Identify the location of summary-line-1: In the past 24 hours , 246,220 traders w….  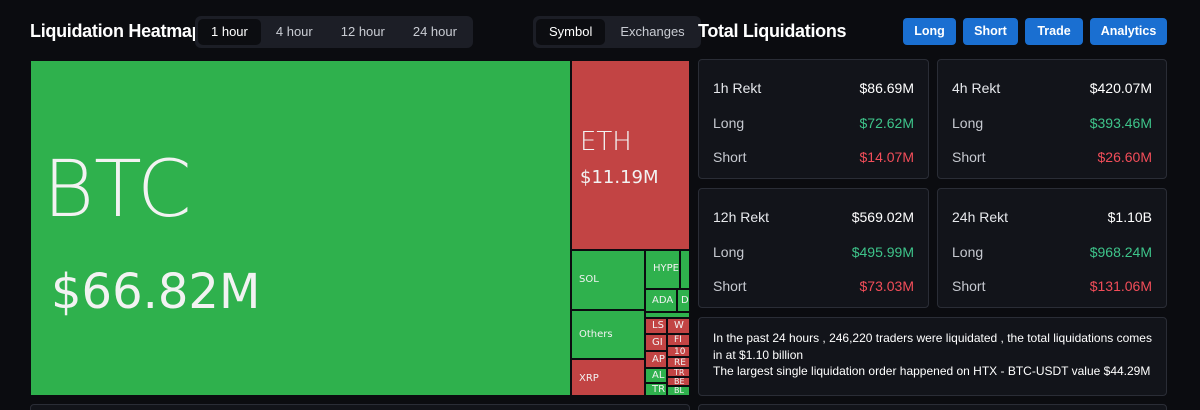
(932, 346).